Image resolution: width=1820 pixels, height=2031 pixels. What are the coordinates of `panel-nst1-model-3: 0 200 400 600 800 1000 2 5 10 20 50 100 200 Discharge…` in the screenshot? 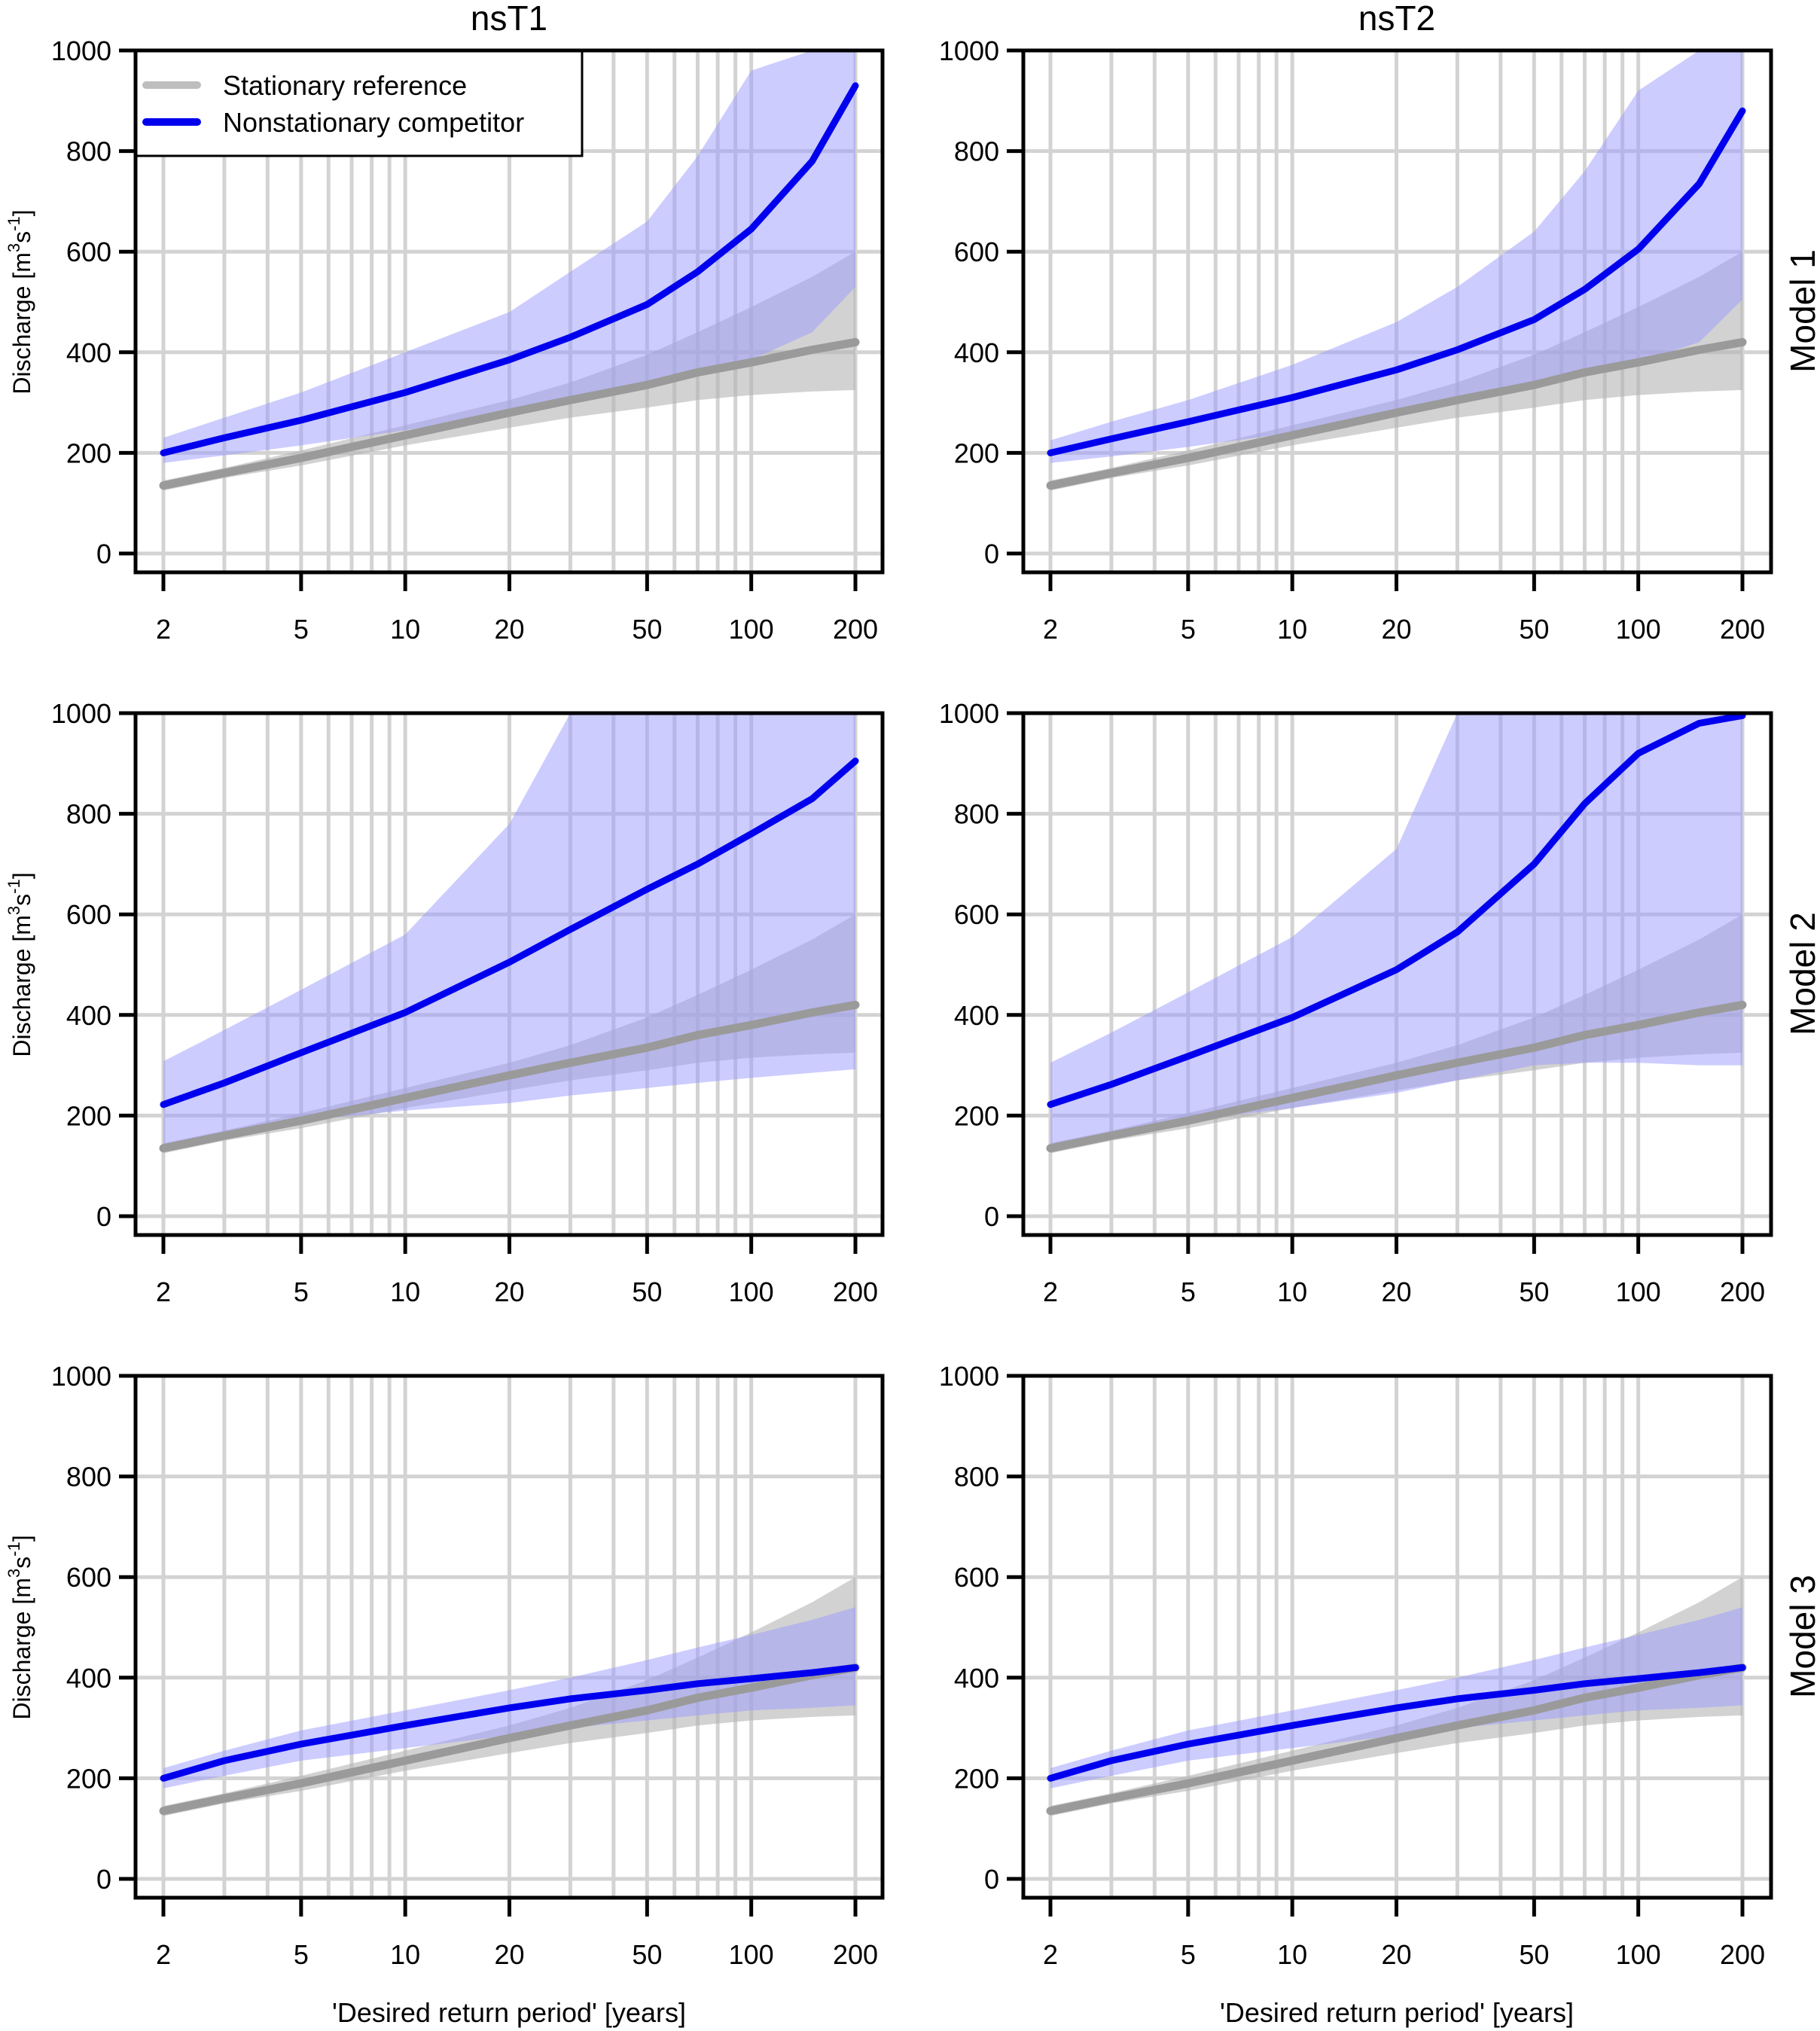 It's located at (445, 1666).